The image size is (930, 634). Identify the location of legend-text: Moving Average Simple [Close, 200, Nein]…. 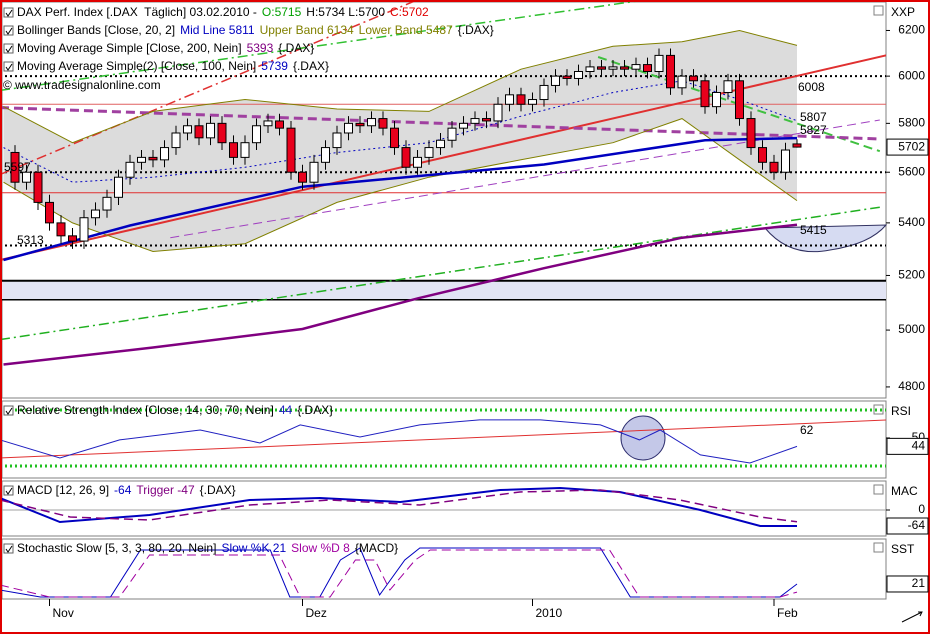
(165, 48).